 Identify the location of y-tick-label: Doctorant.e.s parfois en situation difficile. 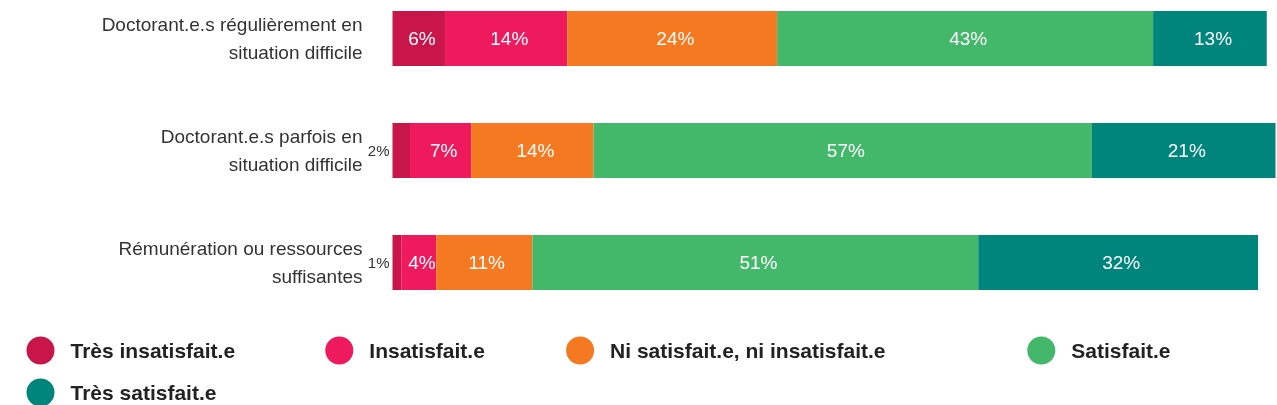
(261, 150).